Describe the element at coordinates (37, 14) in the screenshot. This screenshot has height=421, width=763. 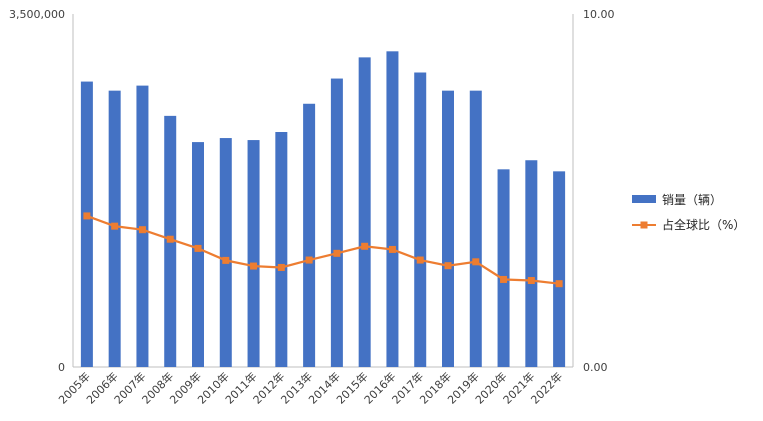
I see `y-left-tick-max: 3,500,000` at that location.